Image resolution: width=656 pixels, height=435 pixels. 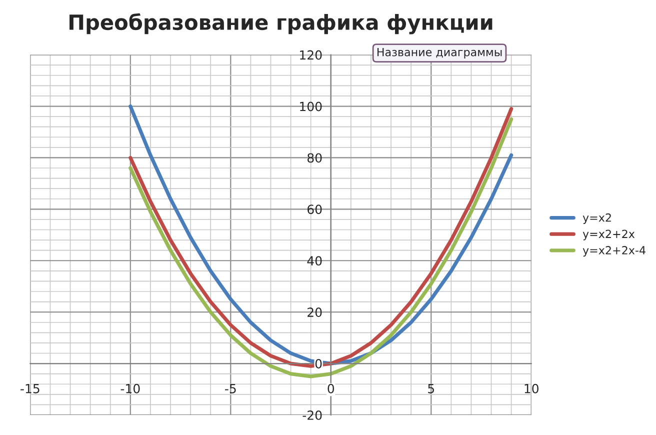 I want to click on chart-title: Преобразование графика функции, so click(x=281, y=23).